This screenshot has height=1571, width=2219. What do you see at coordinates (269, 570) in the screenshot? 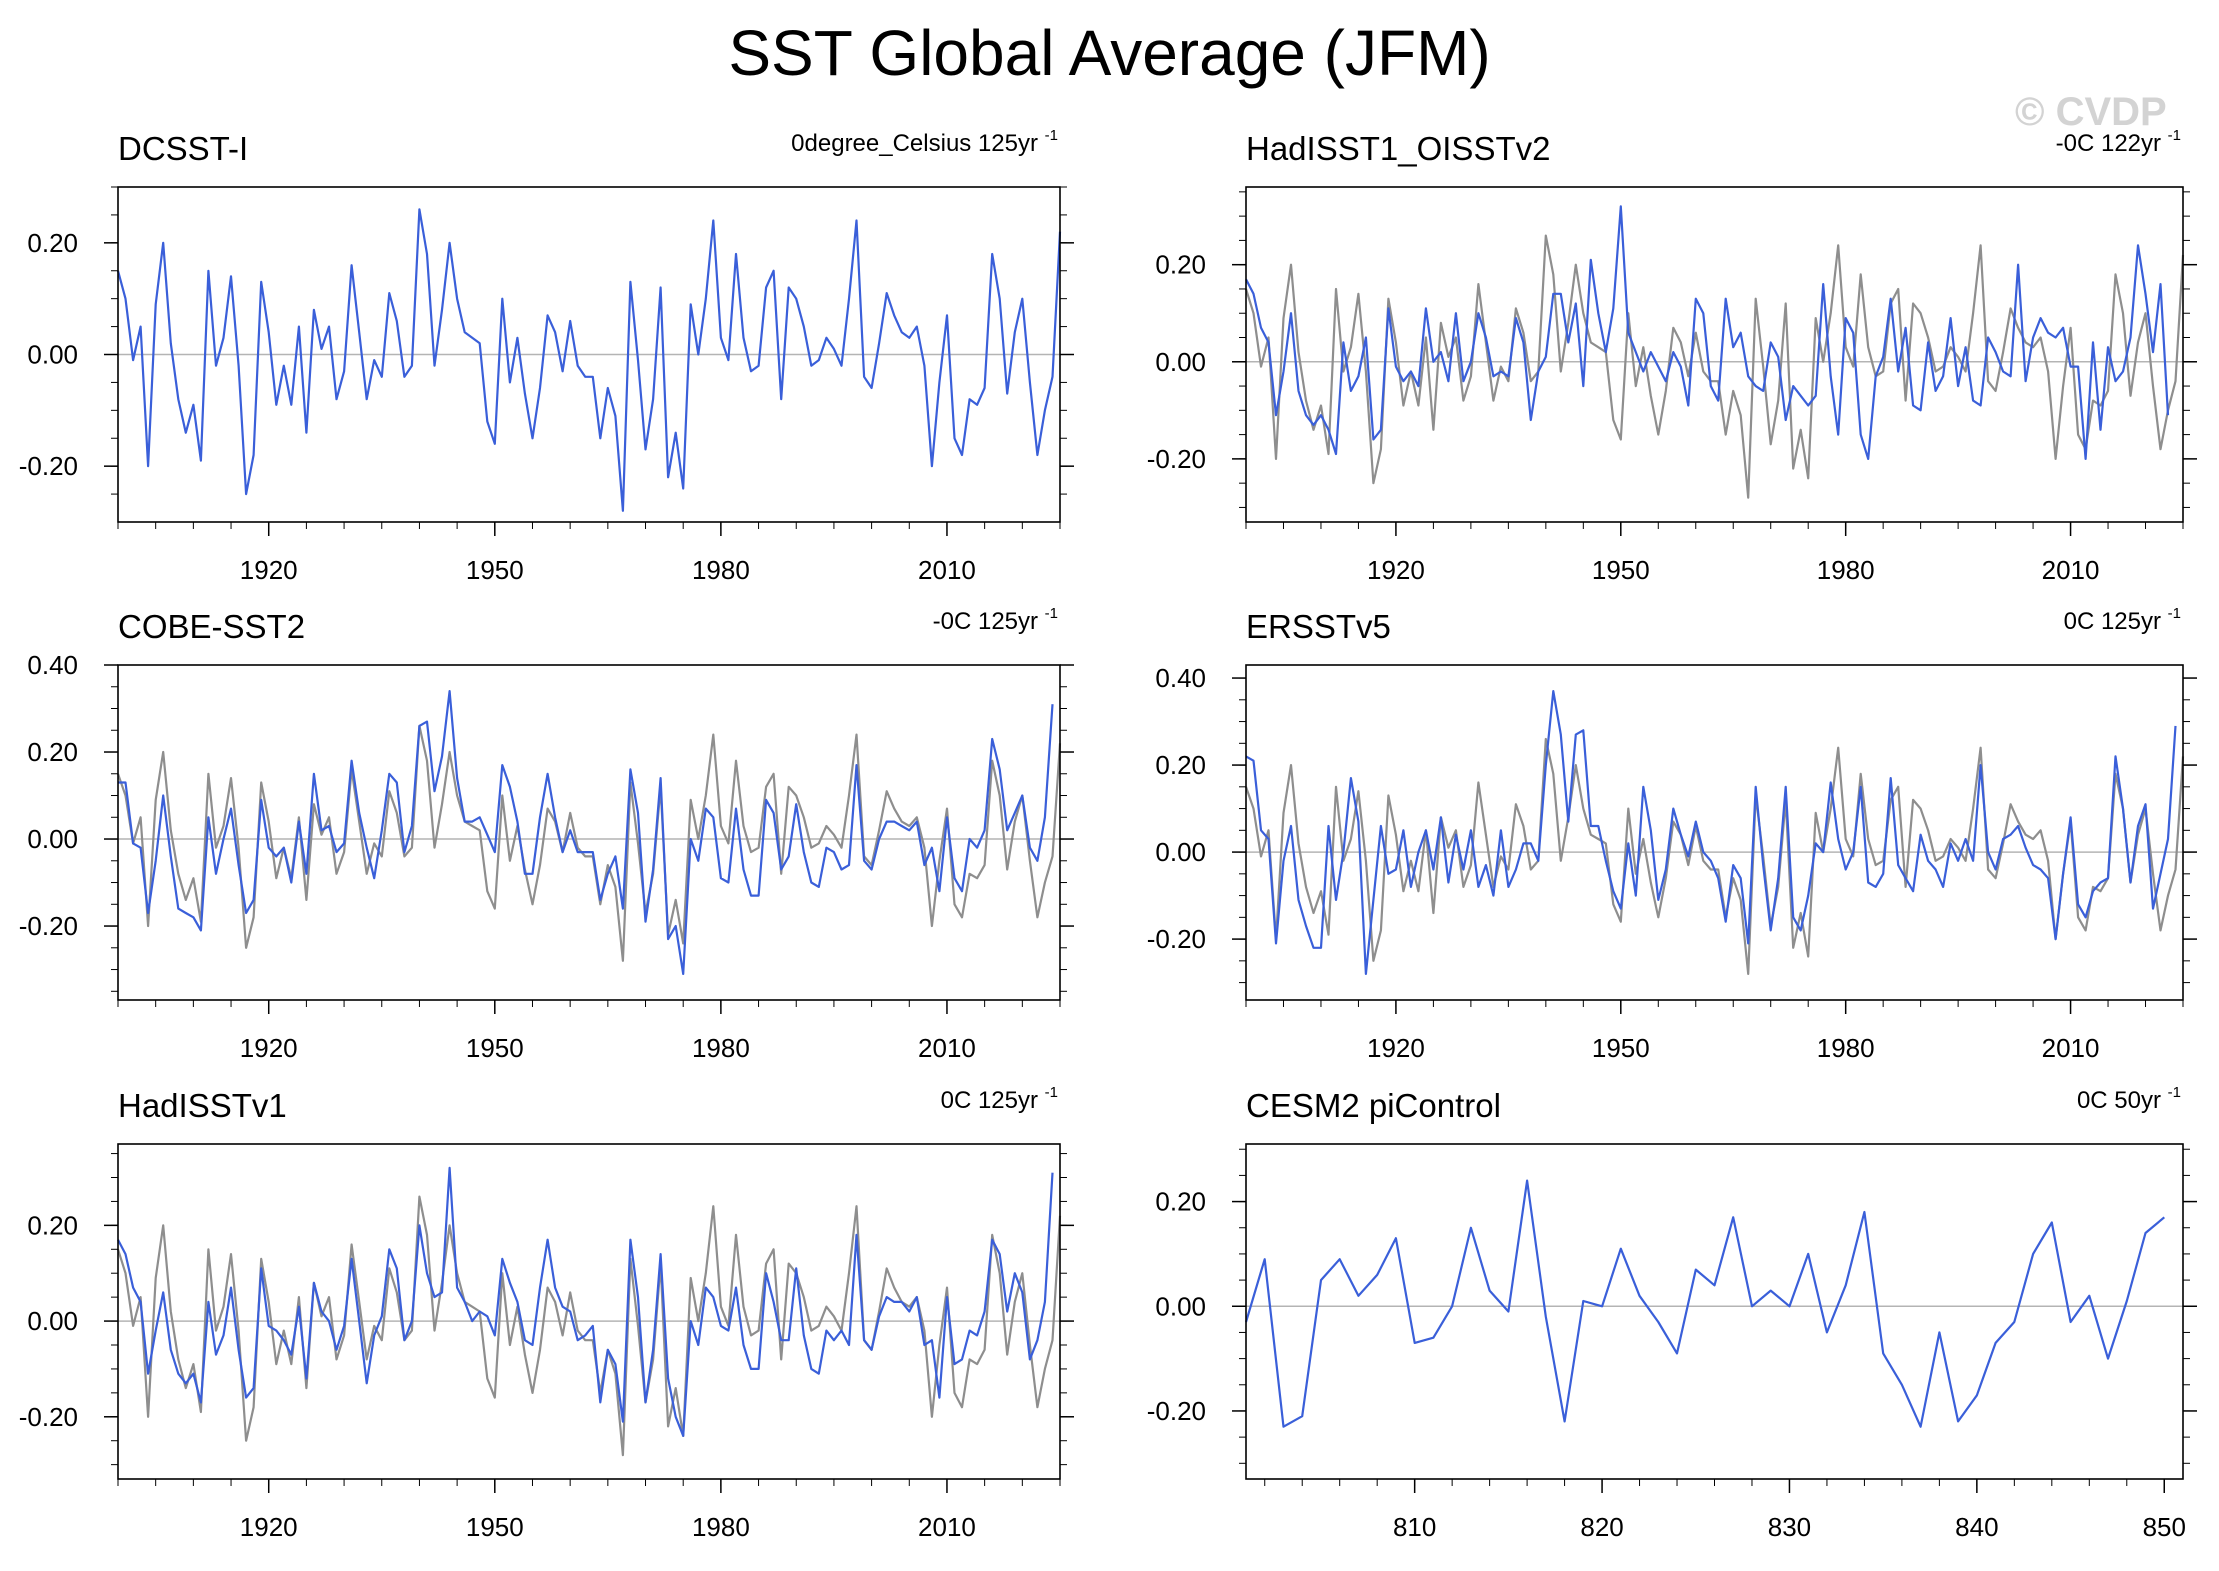
I see `panel-dcsst-i-xtick-label: 1920` at bounding box center [269, 570].